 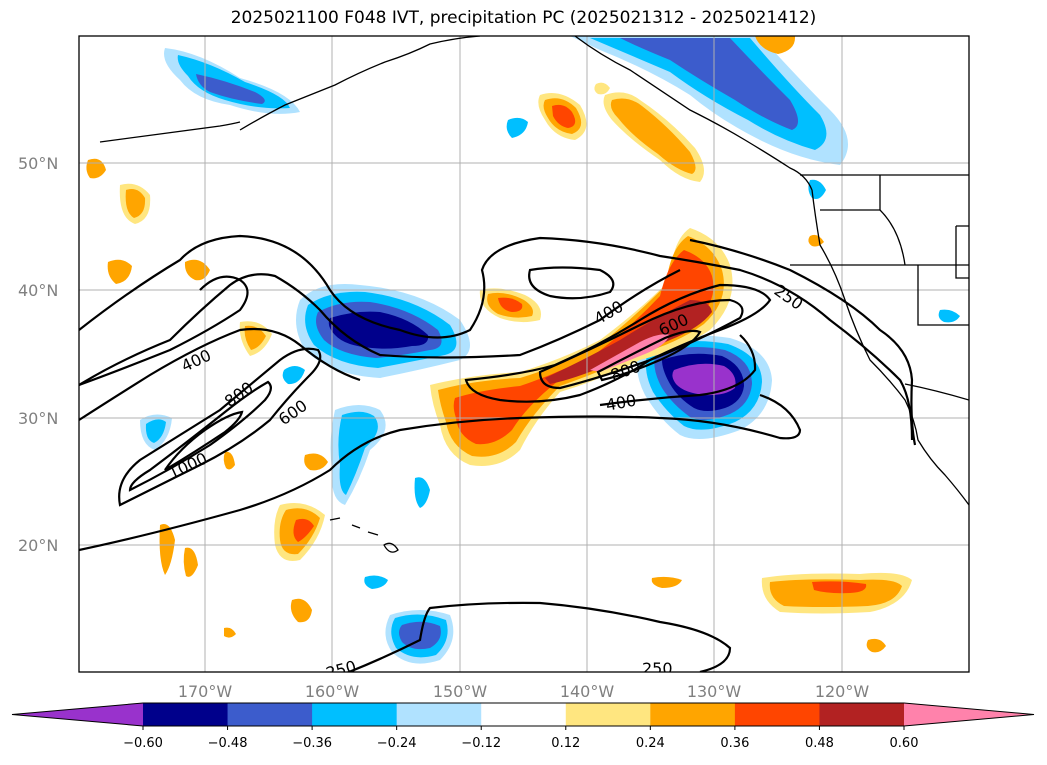 I want to click on neg-blob-west-small-core, so click(x=155, y=431).